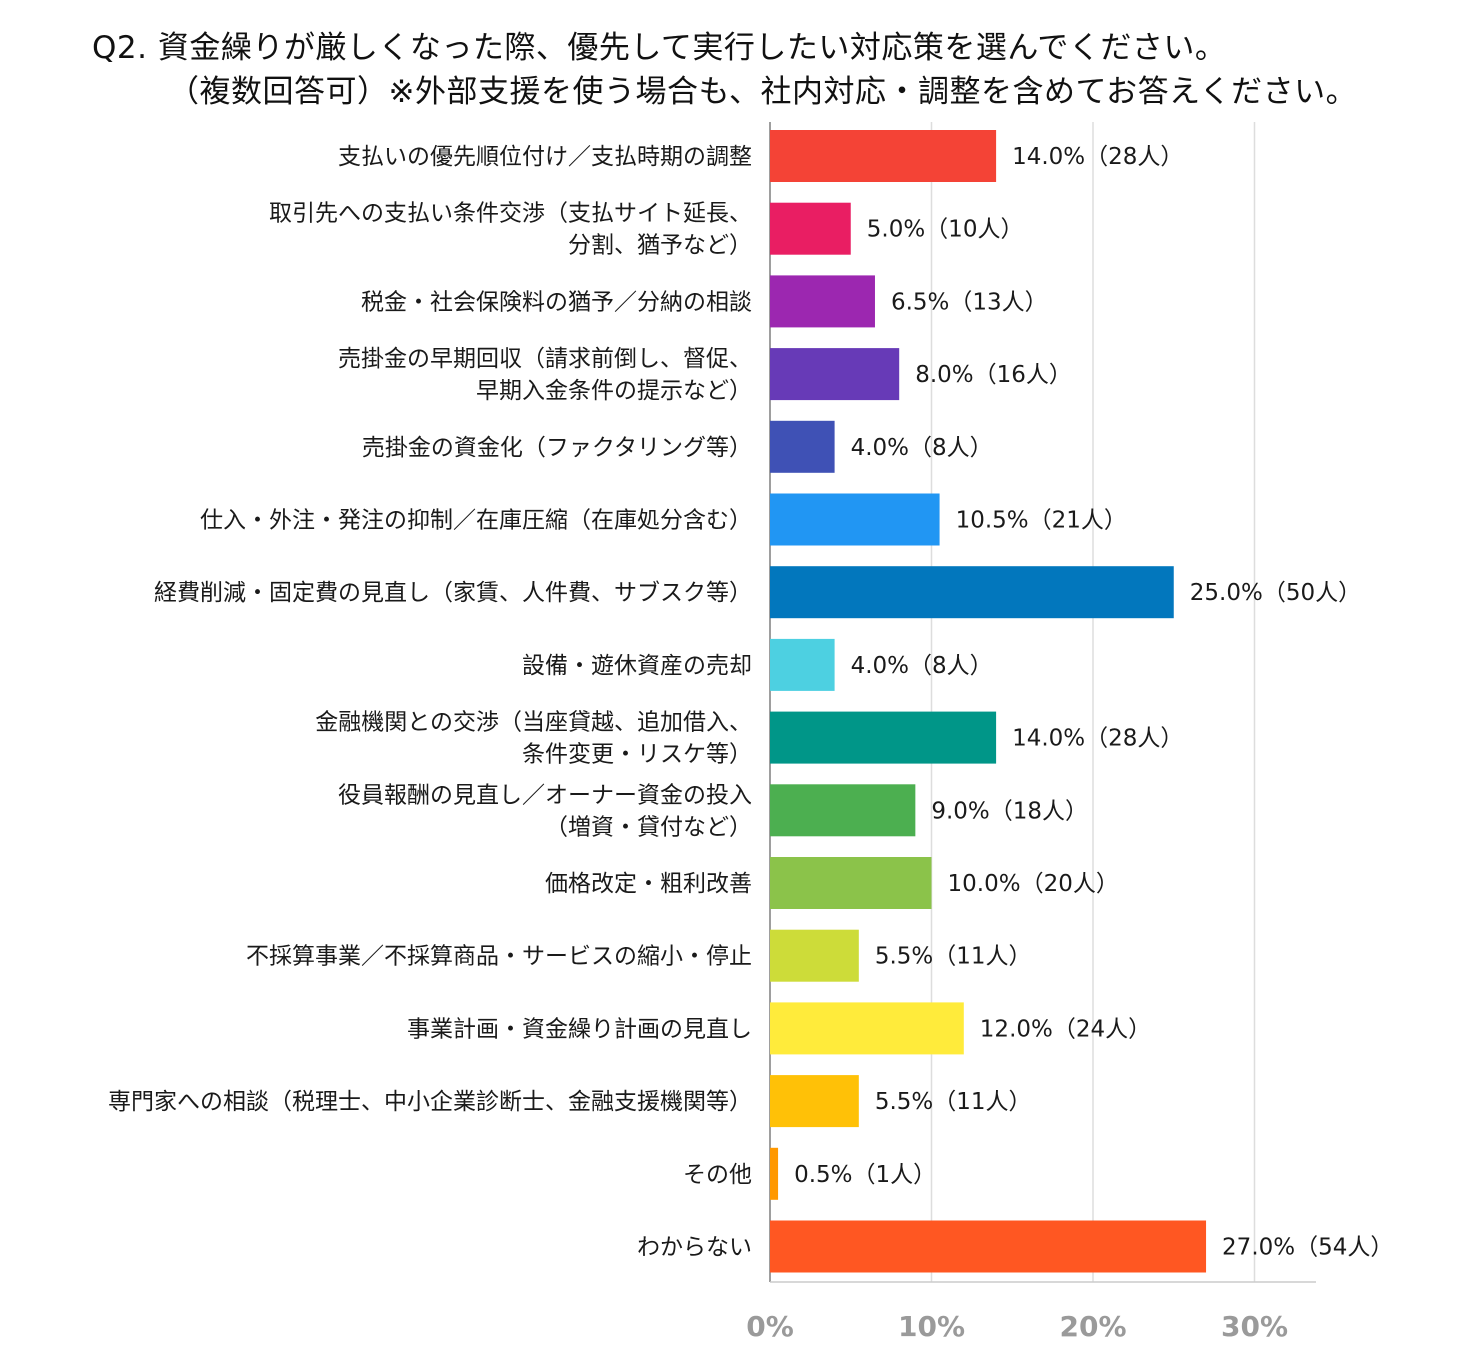  Describe the element at coordinates (770, 1326) in the screenshot. I see `x-tick-label: 0%` at that location.